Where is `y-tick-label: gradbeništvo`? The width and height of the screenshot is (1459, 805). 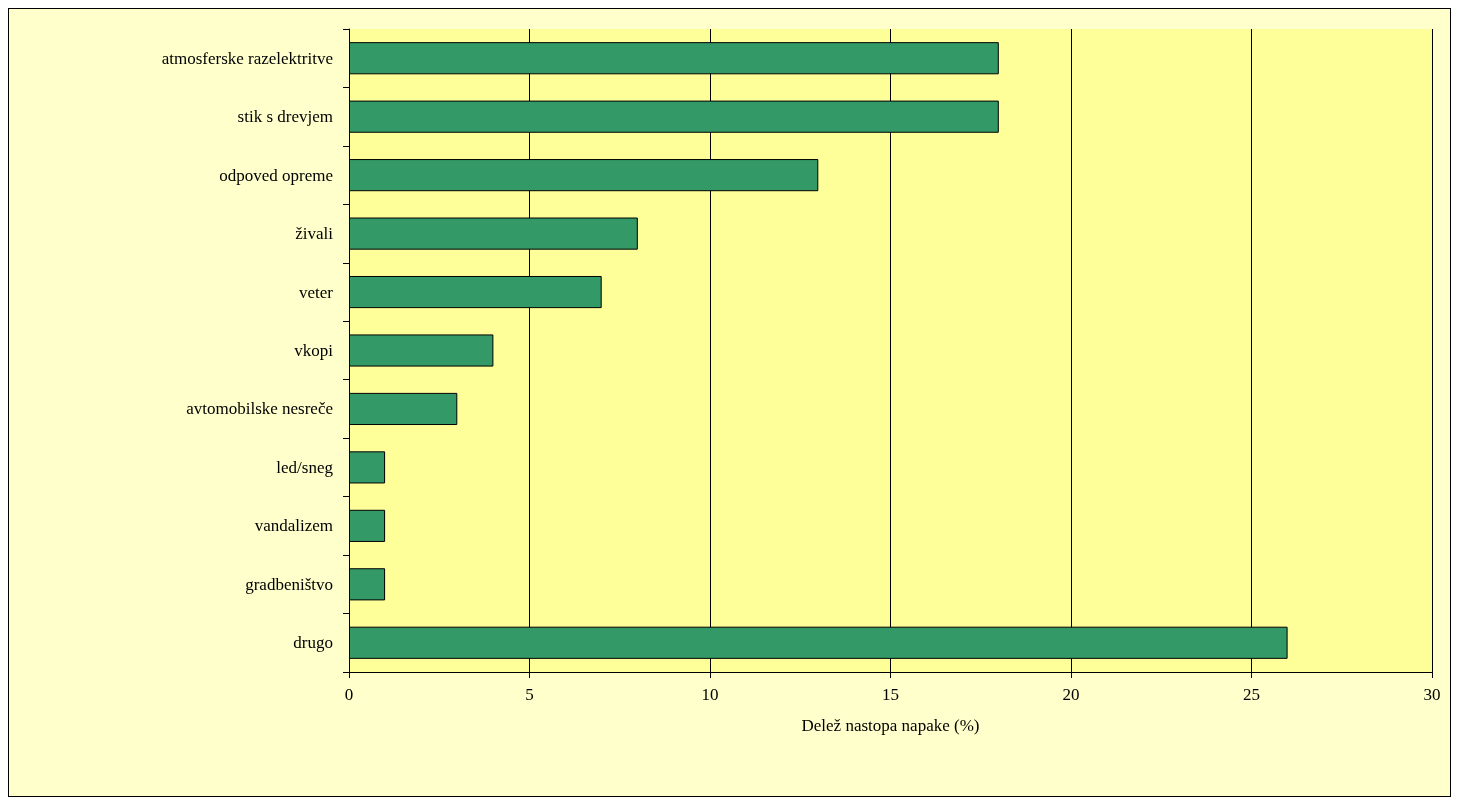
y-tick-label: gradbeništvo is located at coordinates (289, 584).